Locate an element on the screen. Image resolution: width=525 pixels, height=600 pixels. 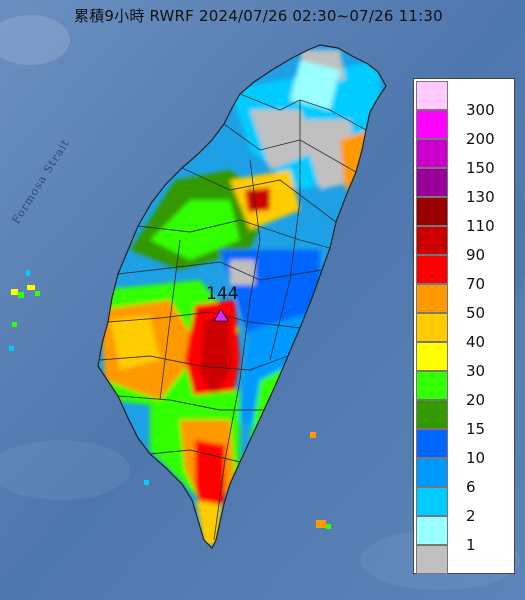
legend-label: 150 is located at coordinates (480, 168).